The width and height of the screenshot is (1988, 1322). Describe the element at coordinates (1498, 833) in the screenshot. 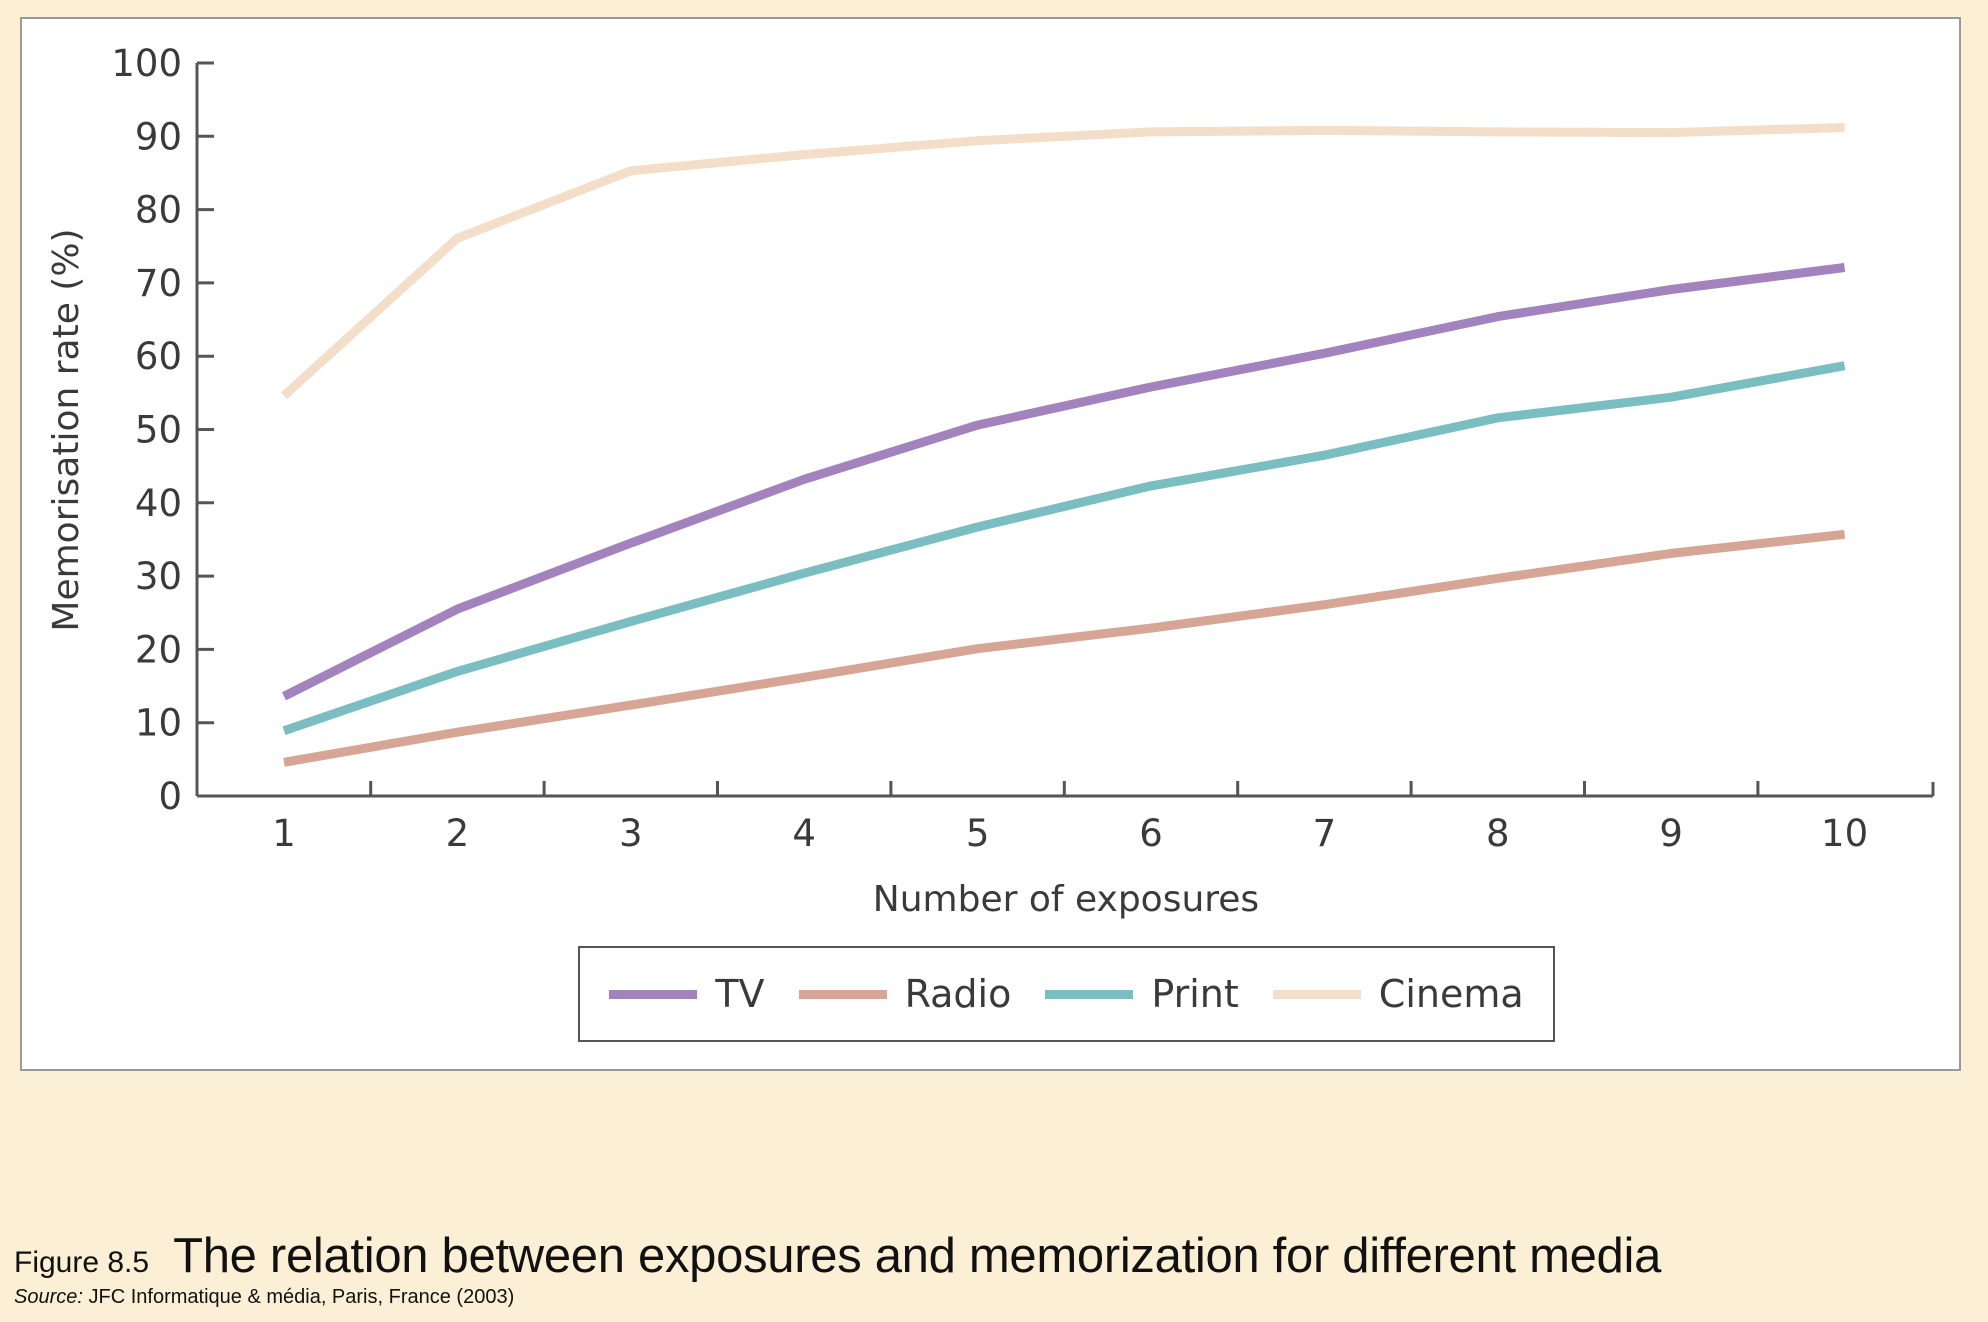

I see `x-tick-label: 8` at that location.